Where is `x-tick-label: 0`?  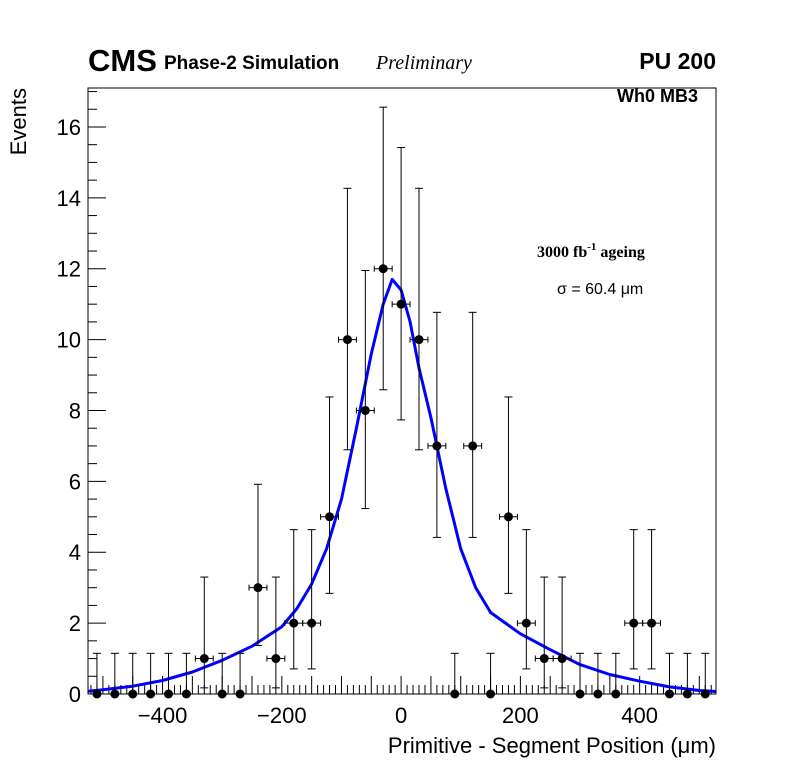 x-tick-label: 0 is located at coordinates (401, 715).